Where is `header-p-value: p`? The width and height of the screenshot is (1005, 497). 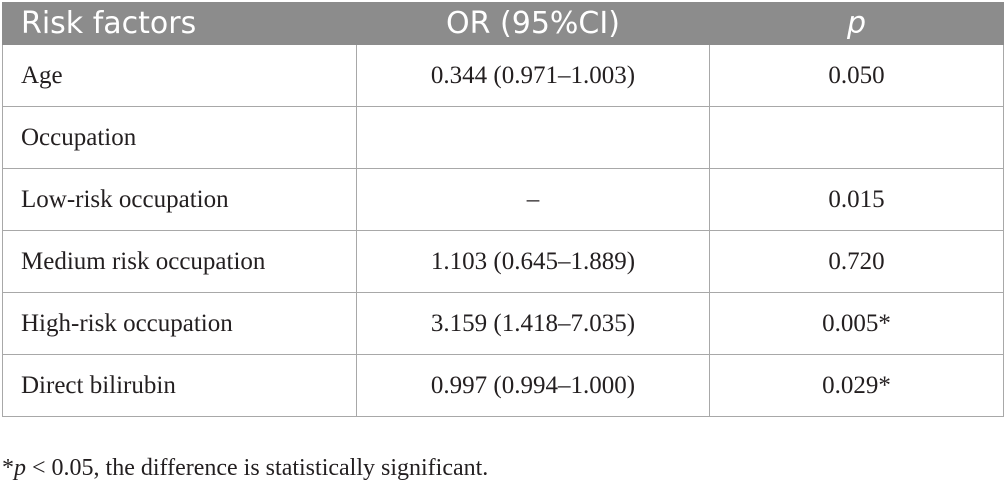 header-p-value: p is located at coordinates (856, 23).